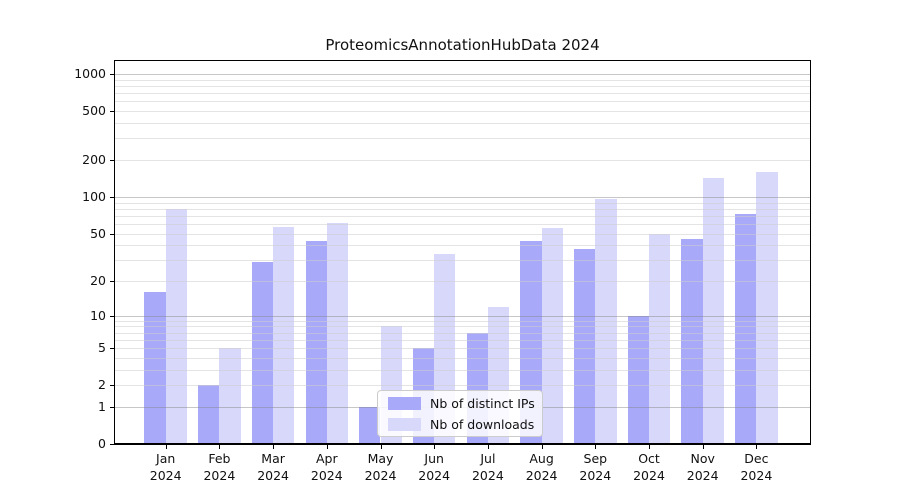 The height and width of the screenshot is (500, 900). Describe the element at coordinates (94, 159) in the screenshot. I see `y-tick-label: 200` at that location.